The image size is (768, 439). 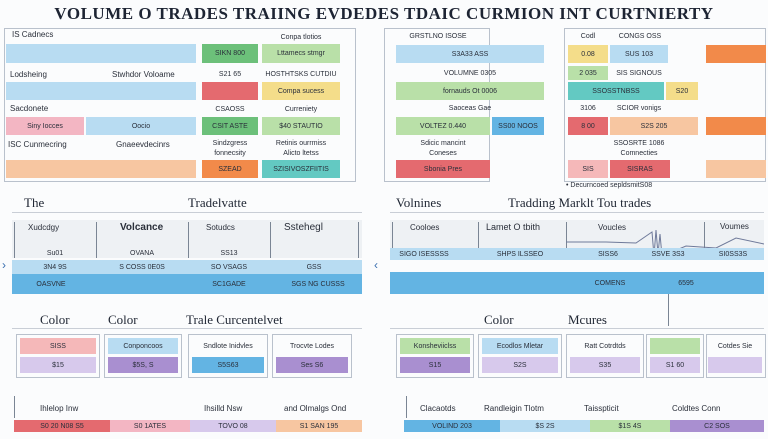 I want to click on left-scroll-arrow: ›, so click(x=4, y=265).